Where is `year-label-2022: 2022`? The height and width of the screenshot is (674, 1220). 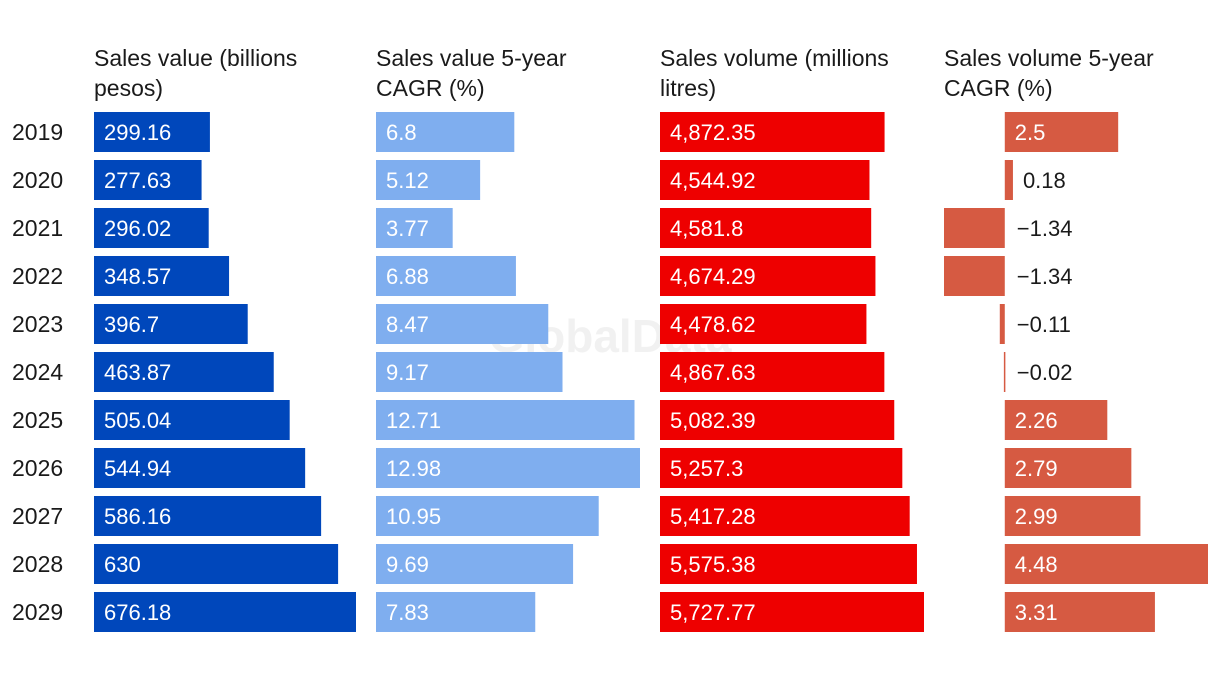
year-label-2022: 2022 is located at coordinates (37, 276).